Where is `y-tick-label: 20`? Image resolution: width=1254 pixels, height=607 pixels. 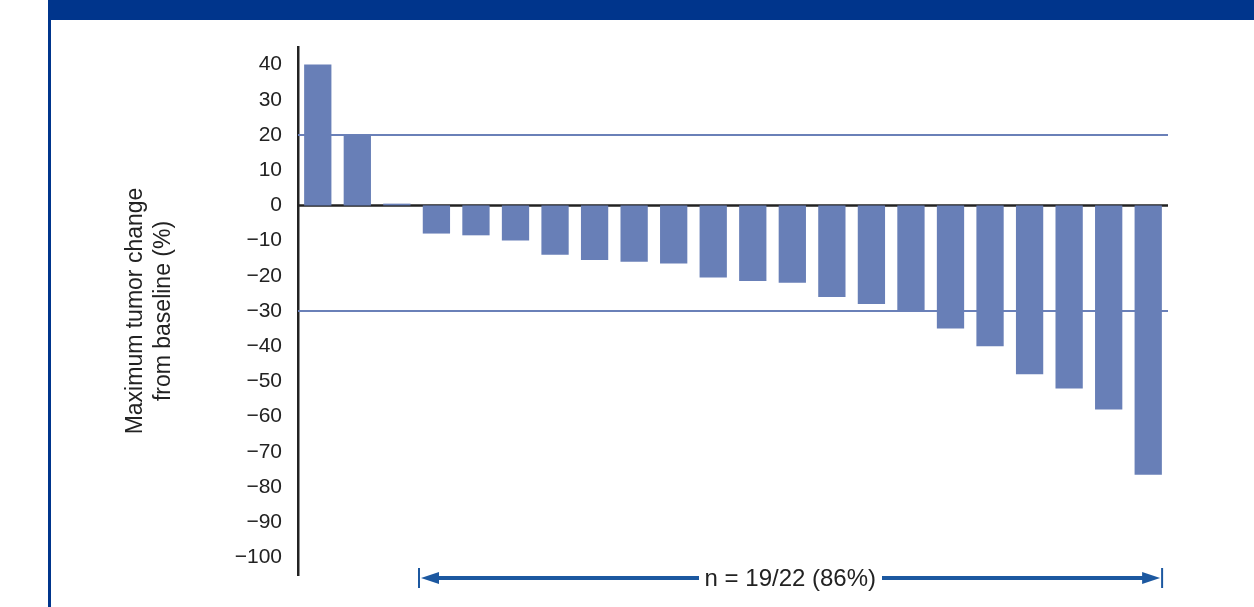
y-tick-label: 20 is located at coordinates (270, 133).